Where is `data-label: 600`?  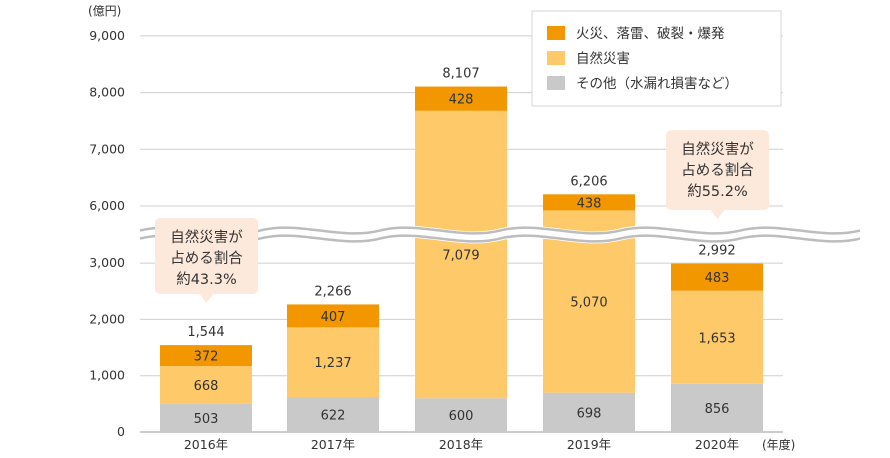 data-label: 600 is located at coordinates (461, 416).